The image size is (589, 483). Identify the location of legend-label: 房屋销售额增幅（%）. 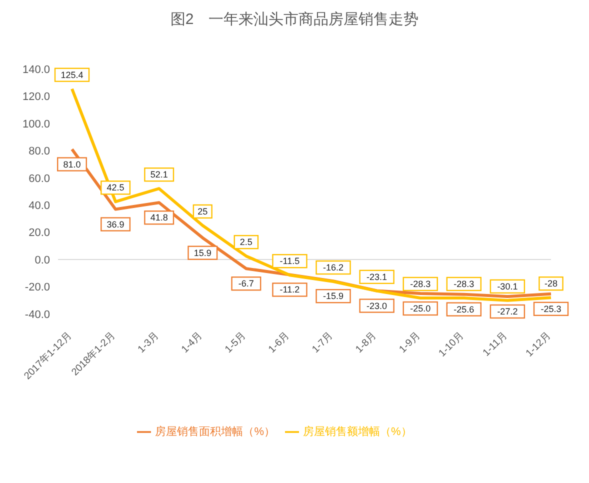
(357, 432).